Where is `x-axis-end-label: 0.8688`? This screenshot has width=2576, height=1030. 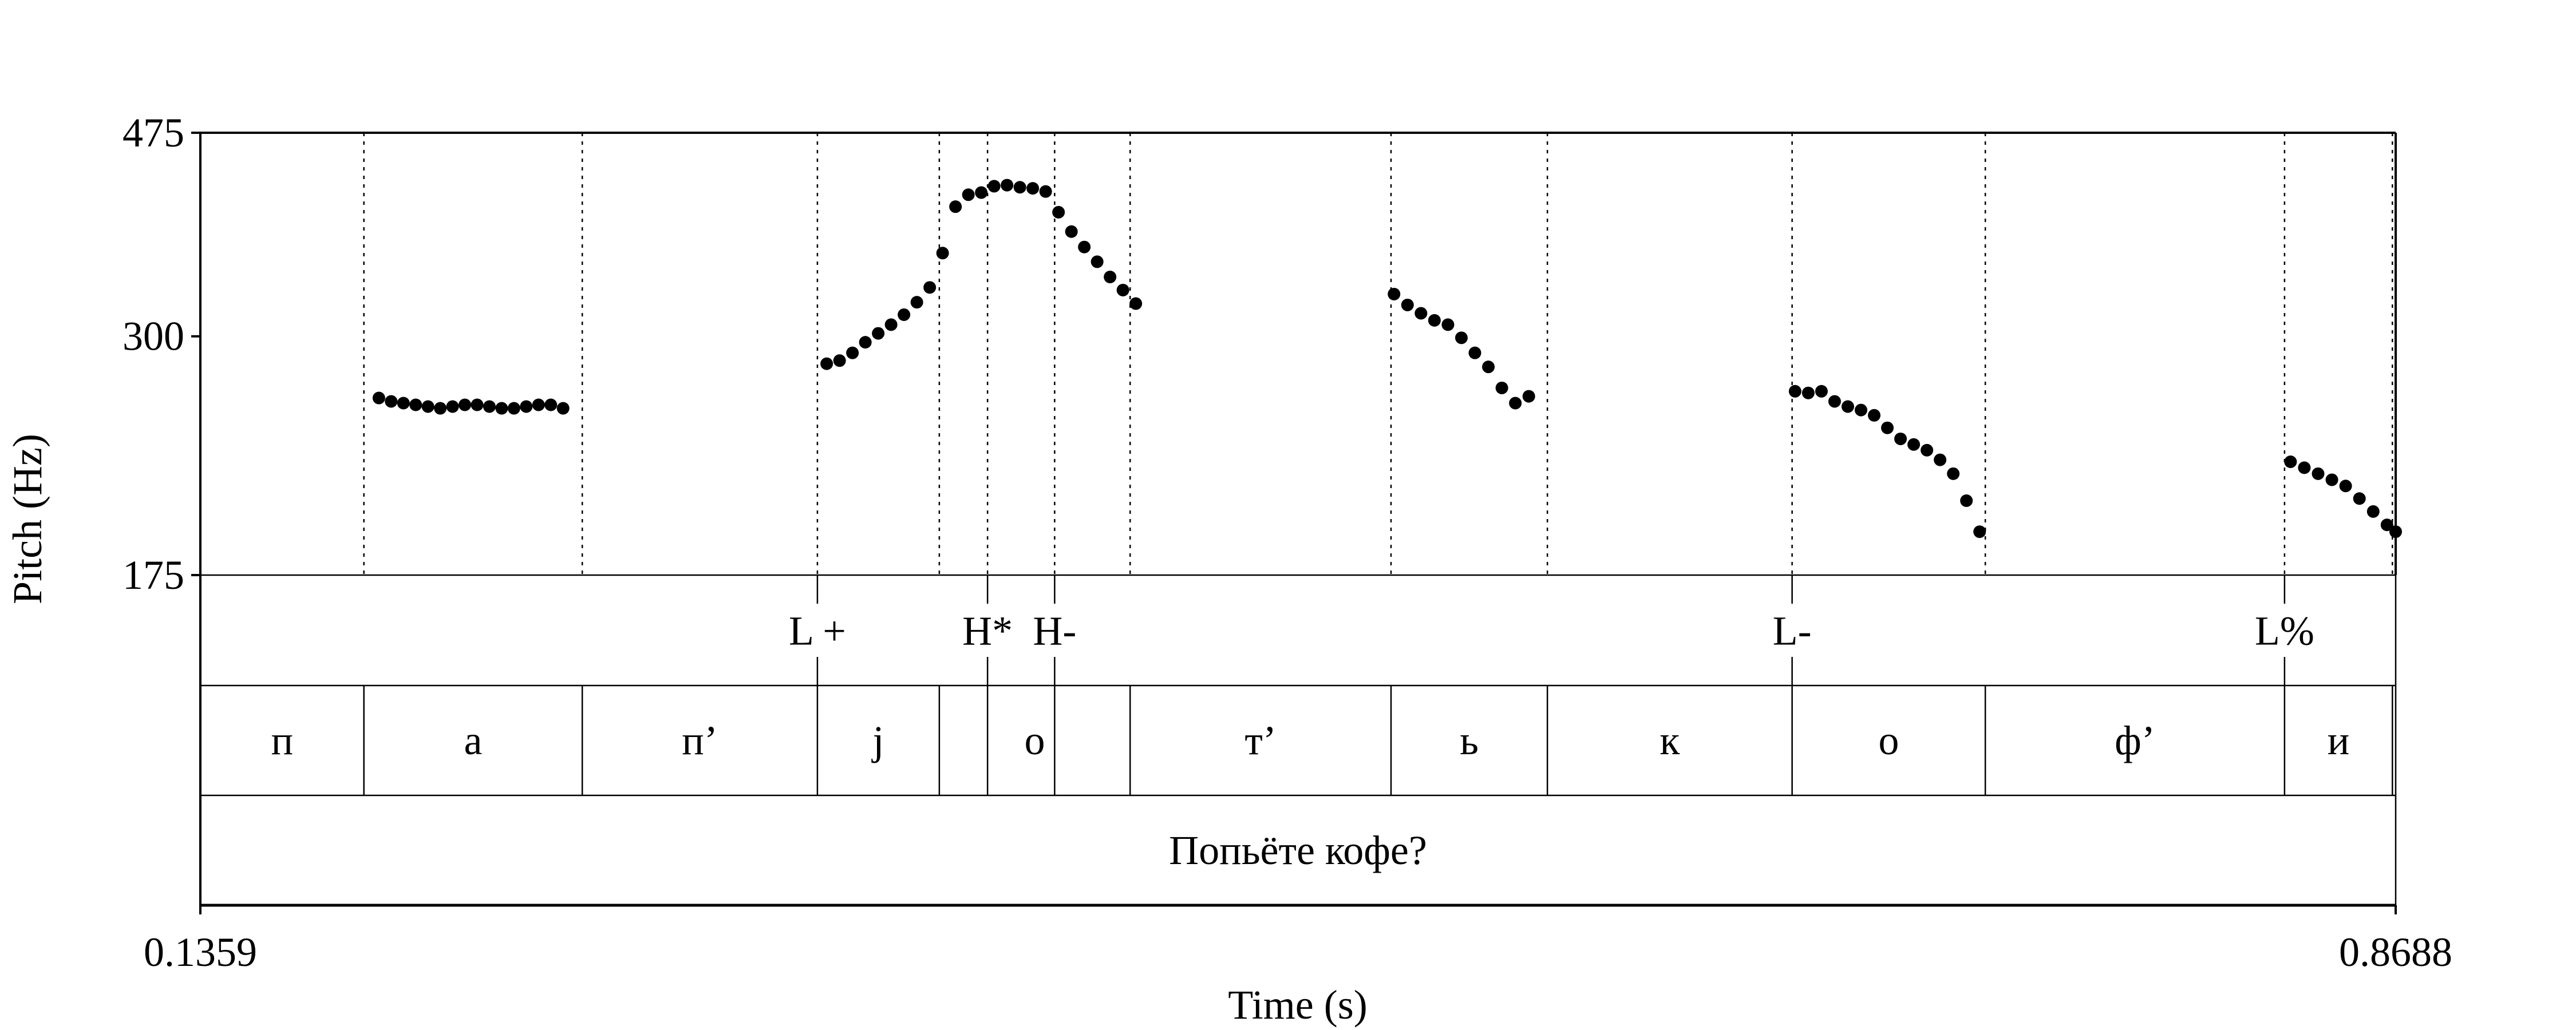 x-axis-end-label: 0.8688 is located at coordinates (2395, 952).